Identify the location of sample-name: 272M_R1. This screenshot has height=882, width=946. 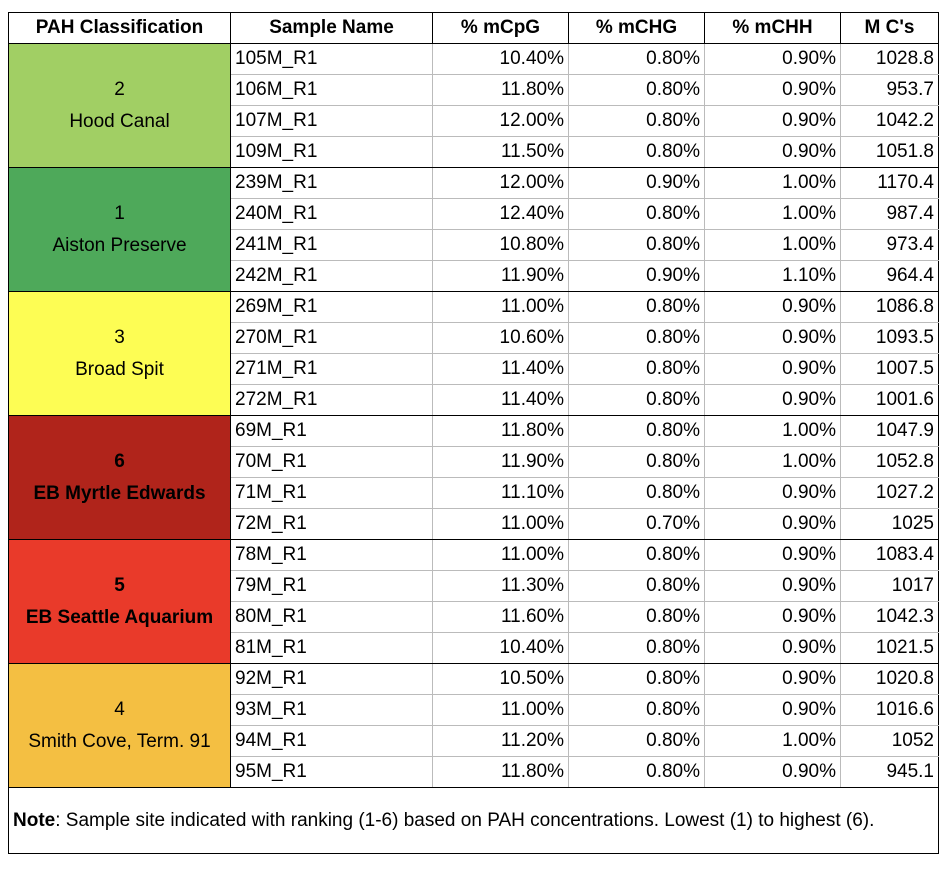
(331, 400).